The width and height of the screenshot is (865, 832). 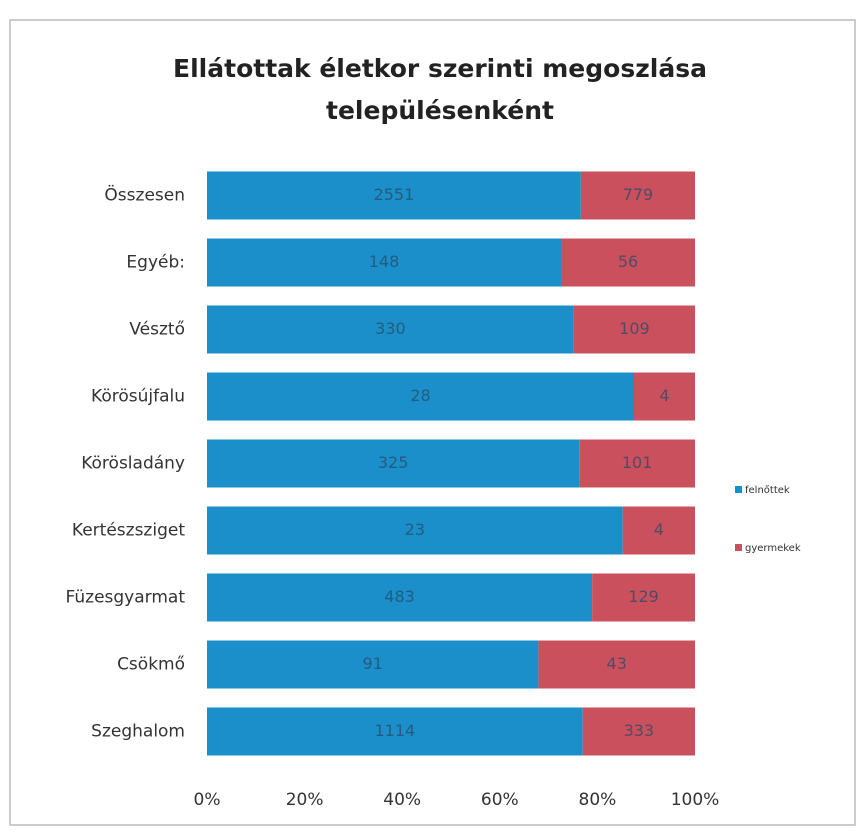 What do you see at coordinates (500, 800) in the screenshot?
I see `x-tick-label: 60%` at bounding box center [500, 800].